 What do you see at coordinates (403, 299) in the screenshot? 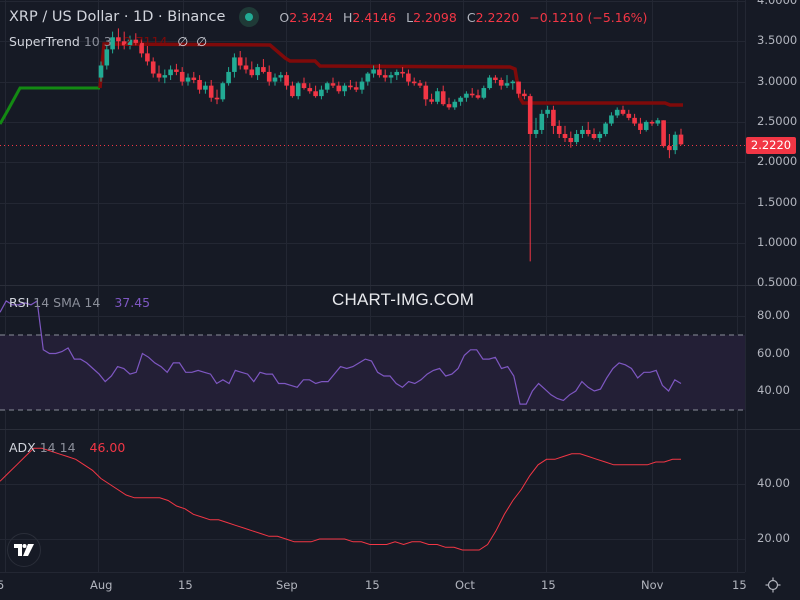
I see `watermark: CHART-IMG.COM` at bounding box center [403, 299].